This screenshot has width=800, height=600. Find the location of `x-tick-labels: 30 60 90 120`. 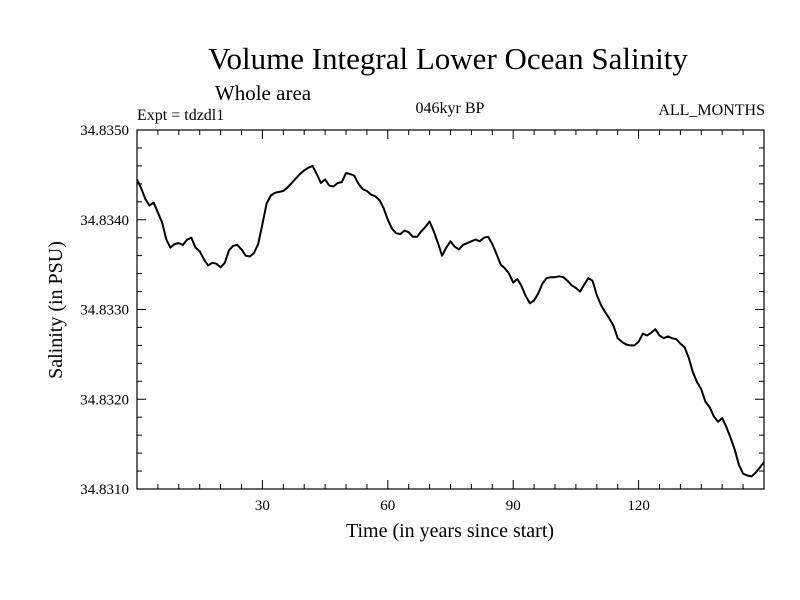

x-tick-labels: 30 60 90 120 is located at coordinates (452, 506).